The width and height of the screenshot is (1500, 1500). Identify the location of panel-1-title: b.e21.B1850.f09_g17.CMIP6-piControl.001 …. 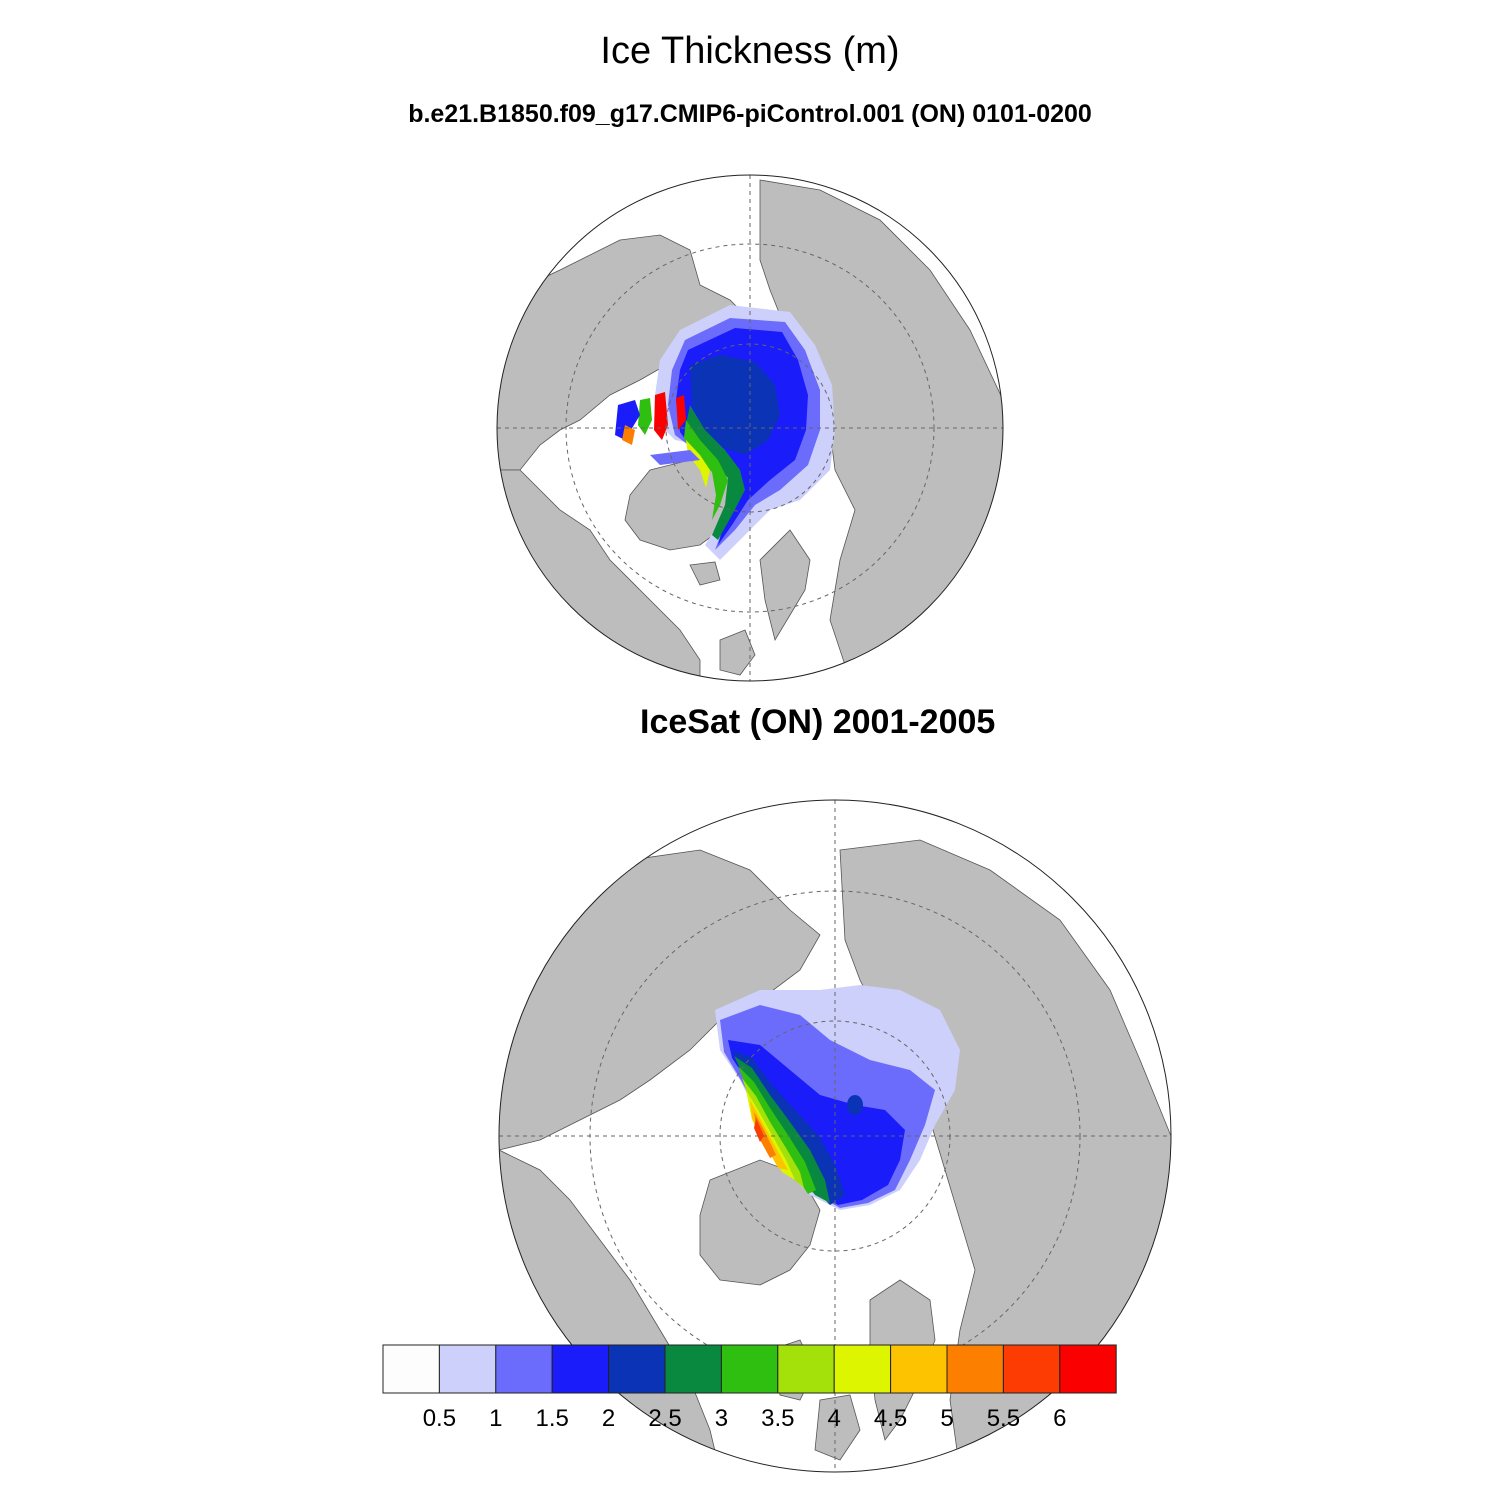
(750, 114).